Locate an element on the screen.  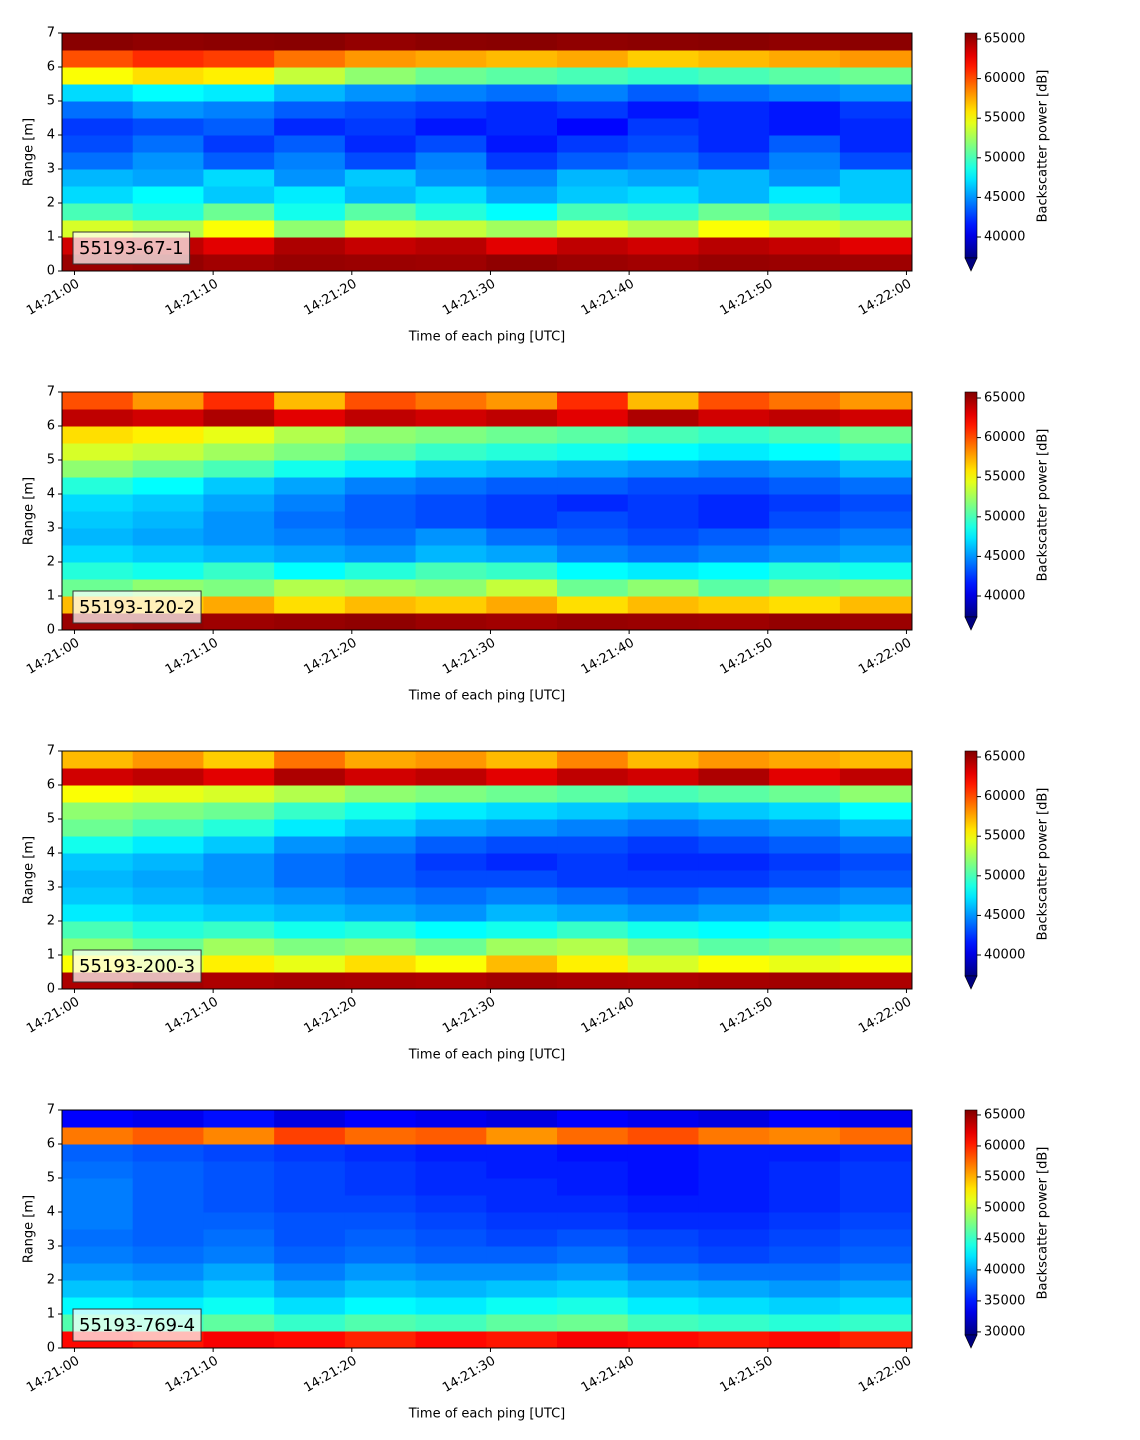
y-tick-label: 2 is located at coordinates (51, 562).